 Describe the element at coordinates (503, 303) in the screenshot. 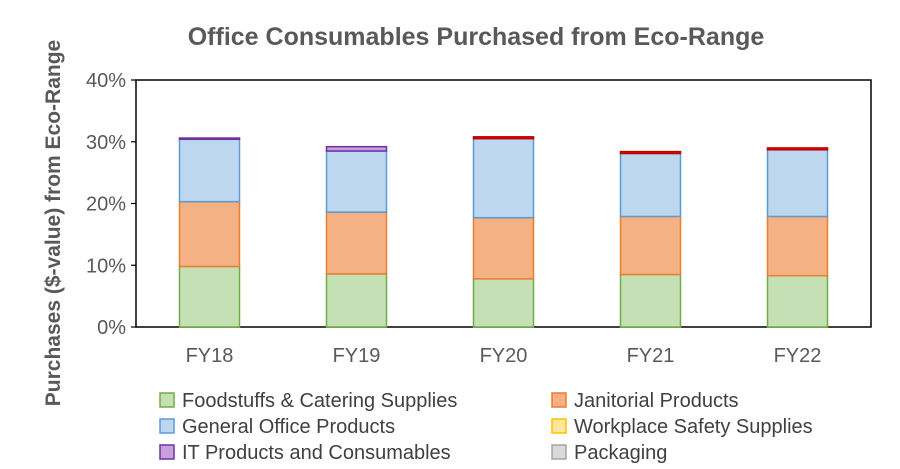

I see `bar-segment-fy20-s0` at that location.